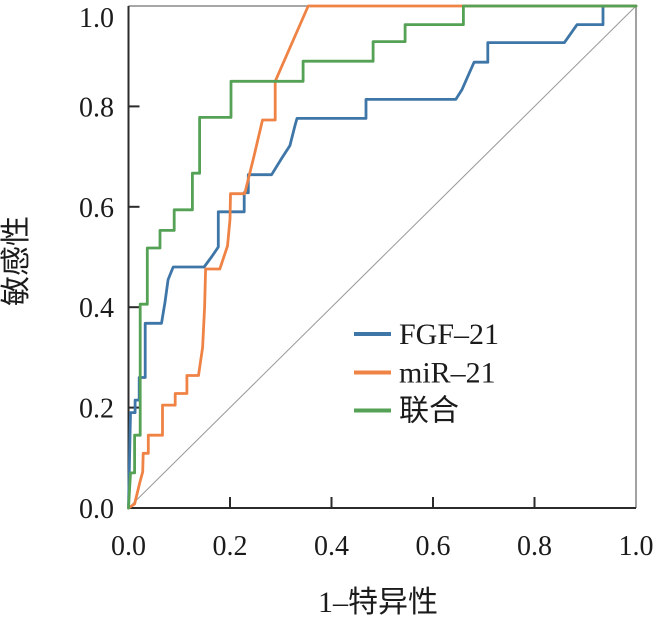  I want to click on legend-label-combined: 联合, so click(429, 411).